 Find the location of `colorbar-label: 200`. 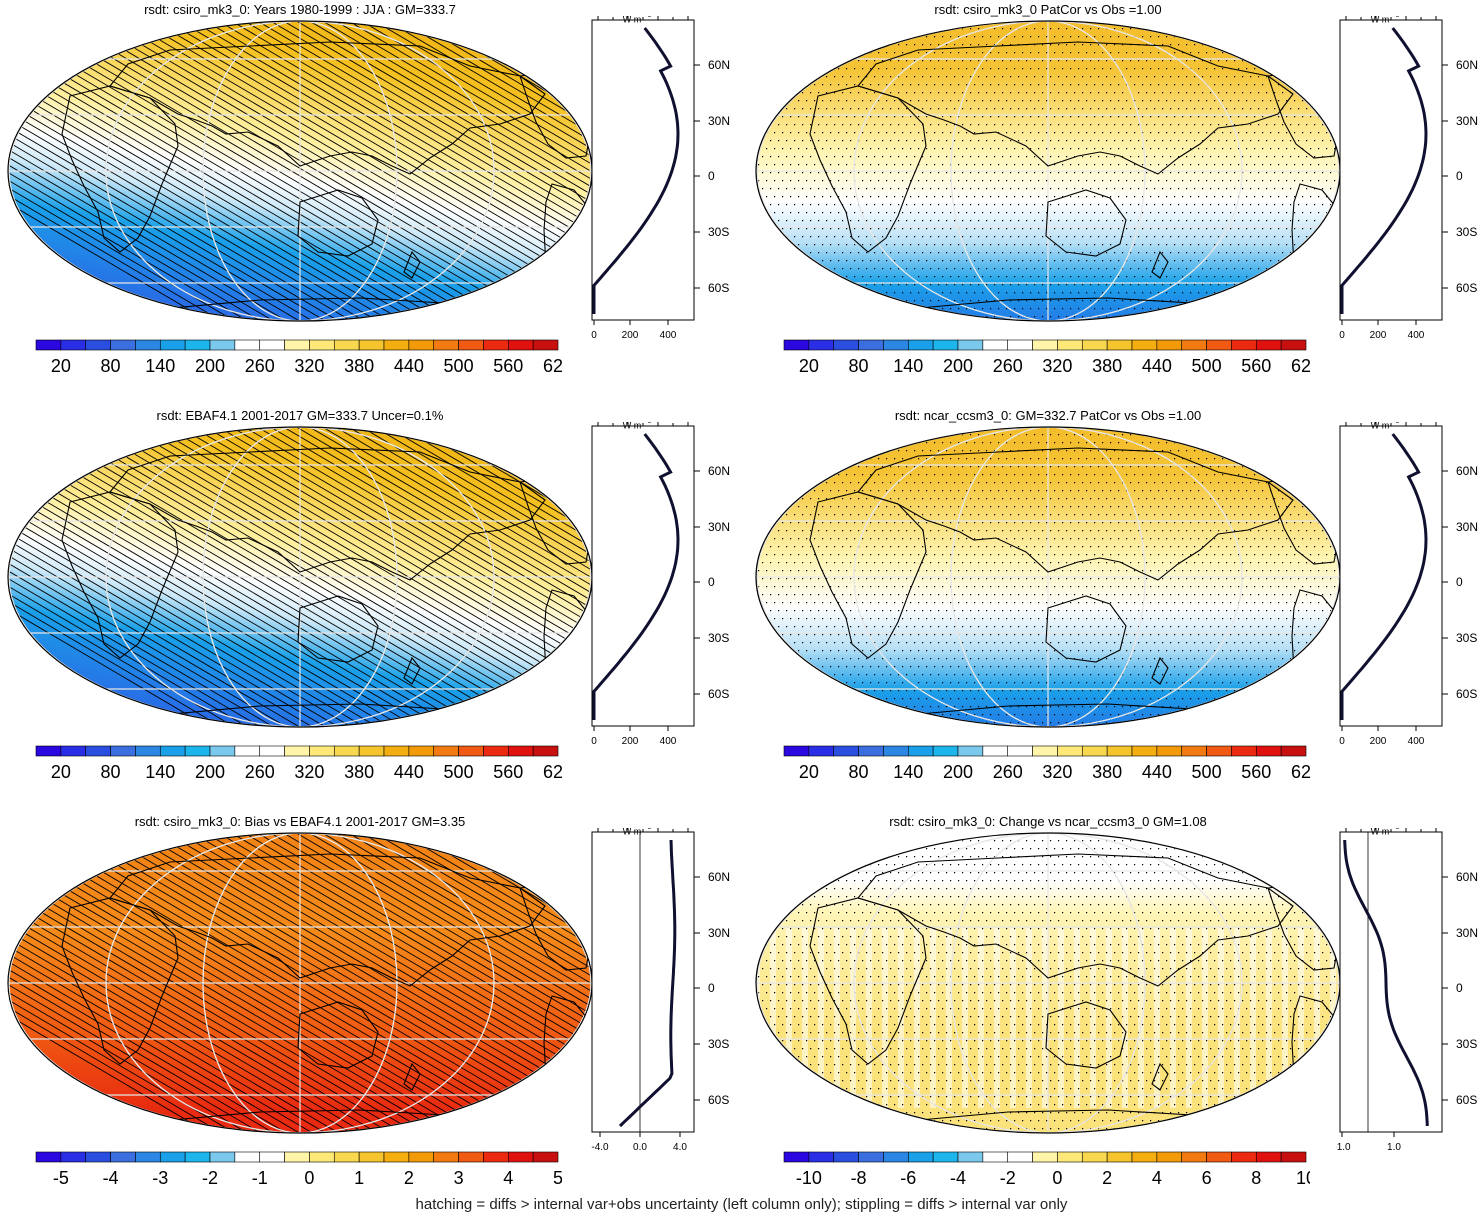

colorbar-label: 200 is located at coordinates (210, 772).